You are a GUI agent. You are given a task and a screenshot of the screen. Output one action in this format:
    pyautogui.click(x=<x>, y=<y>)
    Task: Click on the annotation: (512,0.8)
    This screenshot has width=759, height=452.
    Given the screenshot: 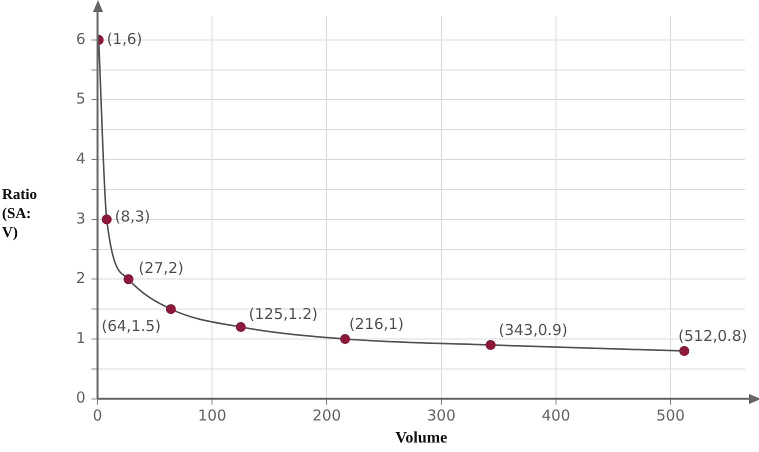 What is the action you would take?
    pyautogui.click(x=713, y=335)
    